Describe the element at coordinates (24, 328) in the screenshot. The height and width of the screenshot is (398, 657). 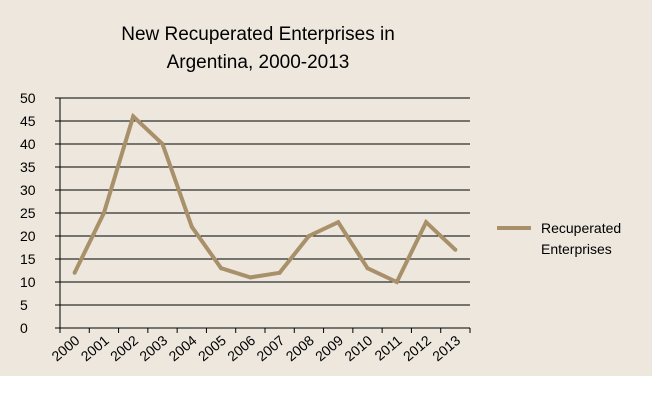
I see `y-tick-label: 0` at that location.